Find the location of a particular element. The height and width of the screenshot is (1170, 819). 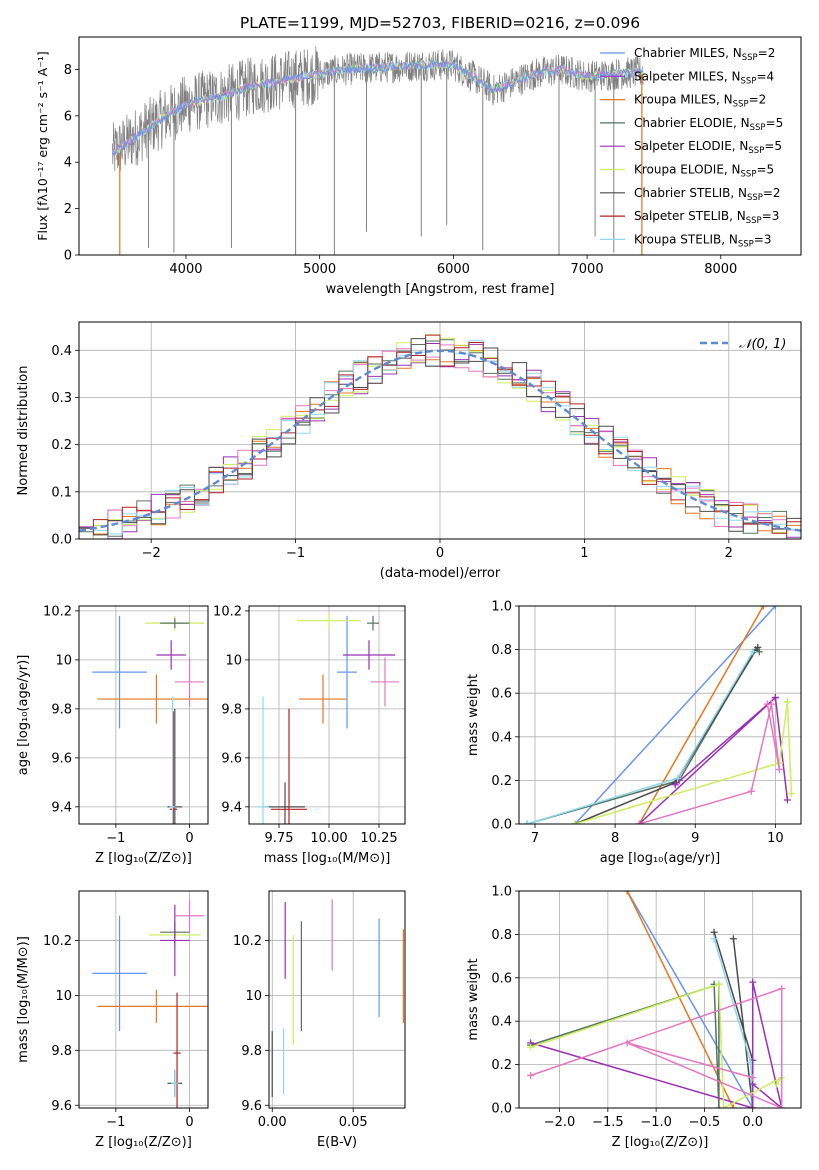

x-tick-label: 6000 is located at coordinates (453, 269).